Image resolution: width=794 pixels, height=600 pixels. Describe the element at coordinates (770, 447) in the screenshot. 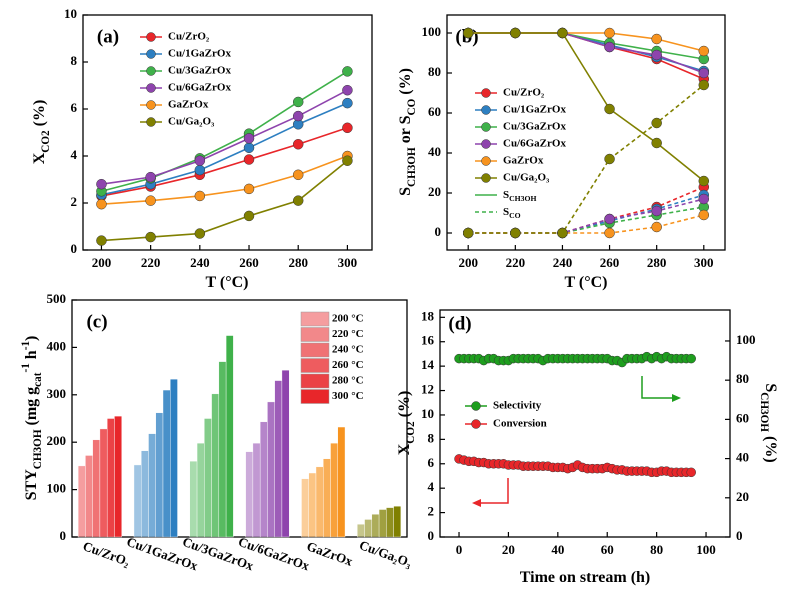

I see `y2-axis-label-part: (%)` at that location.